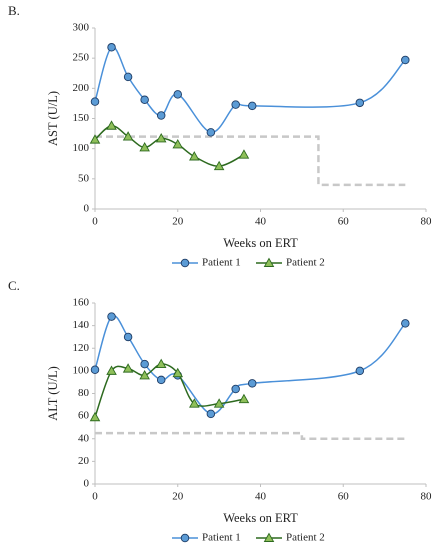 Image resolution: width=439 pixels, height=550 pixels. Describe the element at coordinates (81, 28) in the screenshot. I see `y-tick-label: 300` at that location.